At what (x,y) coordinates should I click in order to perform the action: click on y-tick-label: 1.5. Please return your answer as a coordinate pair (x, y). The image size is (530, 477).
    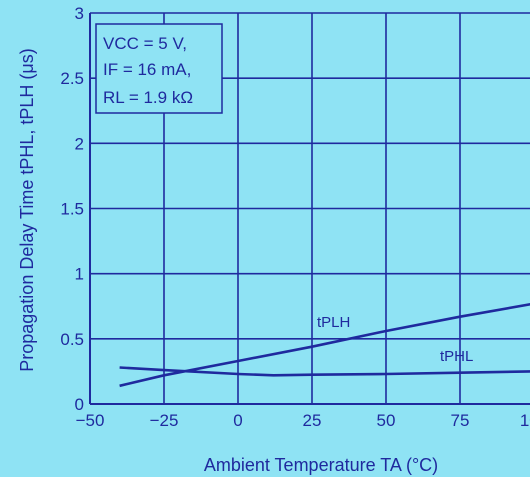
    Looking at the image, I should click on (72, 209).